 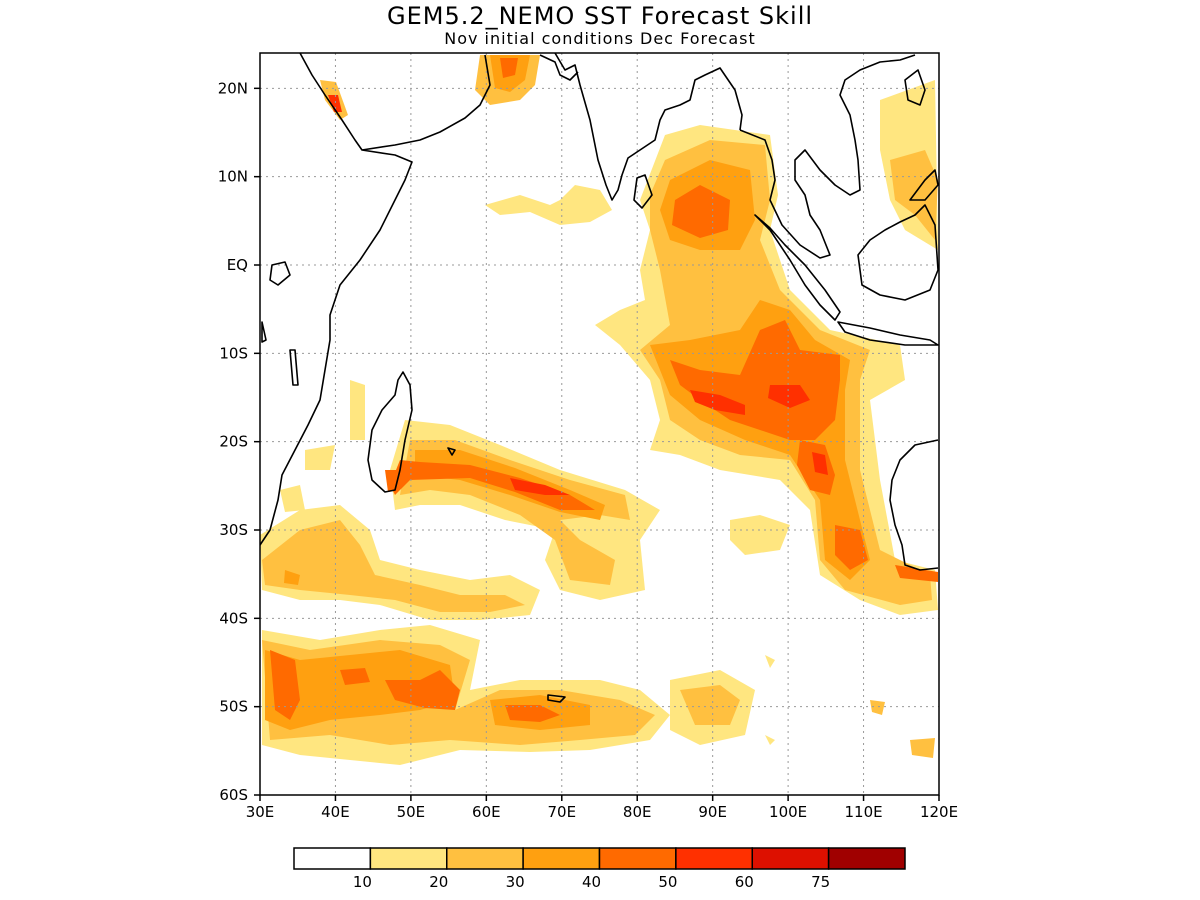 I want to click on coastline-sri-lanka, so click(x=643, y=191).